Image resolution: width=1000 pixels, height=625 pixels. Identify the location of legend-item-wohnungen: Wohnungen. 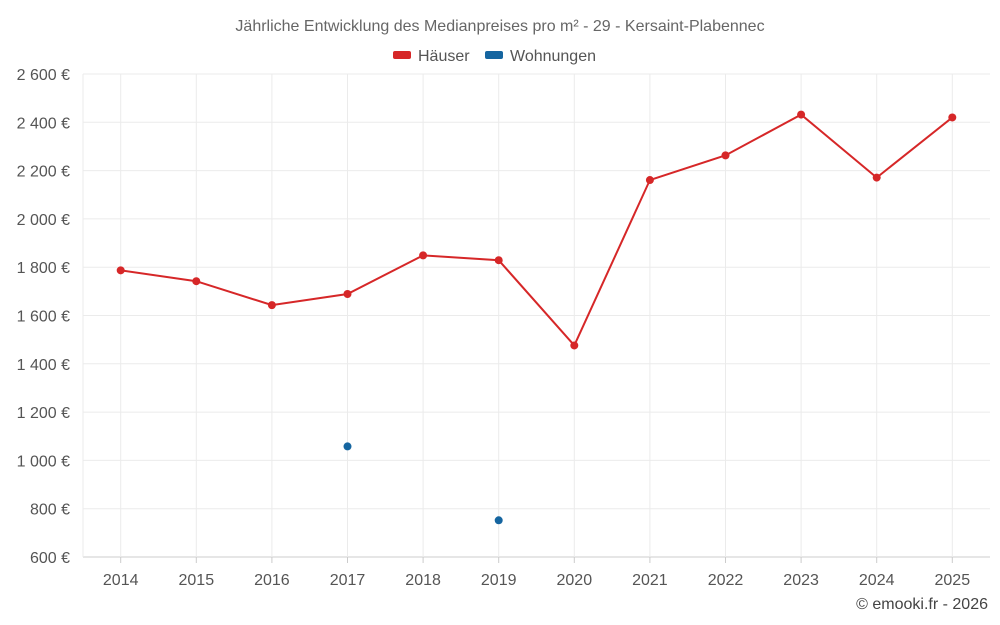
(540, 56).